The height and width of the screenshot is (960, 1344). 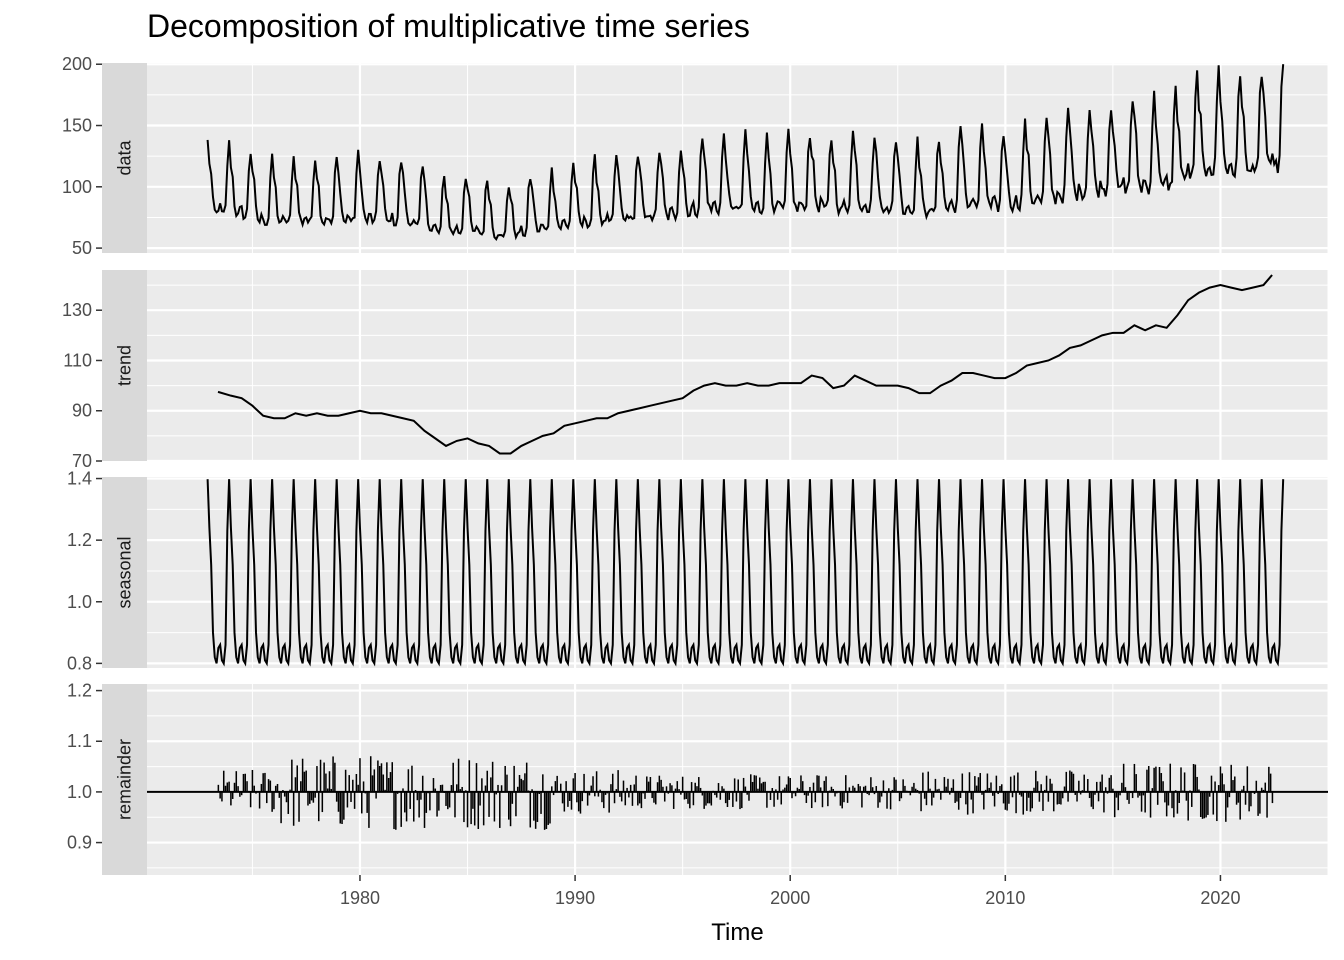 I want to click on x-tick-label: 1980, so click(x=360, y=898).